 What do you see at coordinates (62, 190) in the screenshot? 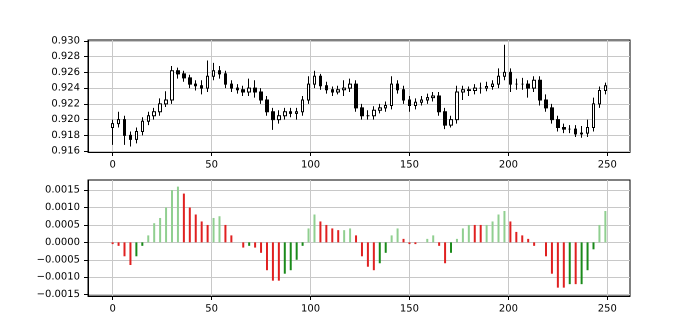
I see `y-tick-label: 0.0015` at bounding box center [62, 190].